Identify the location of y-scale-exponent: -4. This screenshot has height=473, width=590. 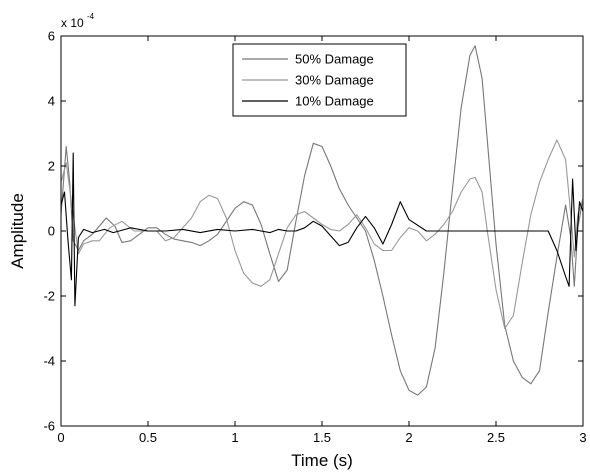
(91, 16).